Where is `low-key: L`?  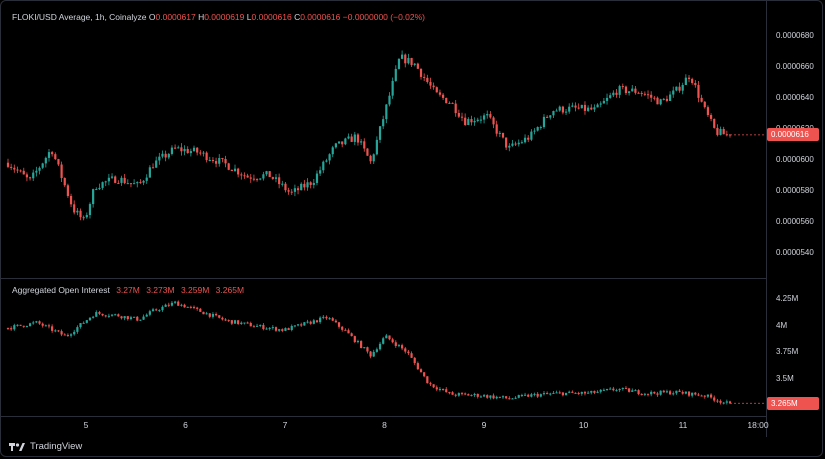 low-key: L is located at coordinates (249, 17).